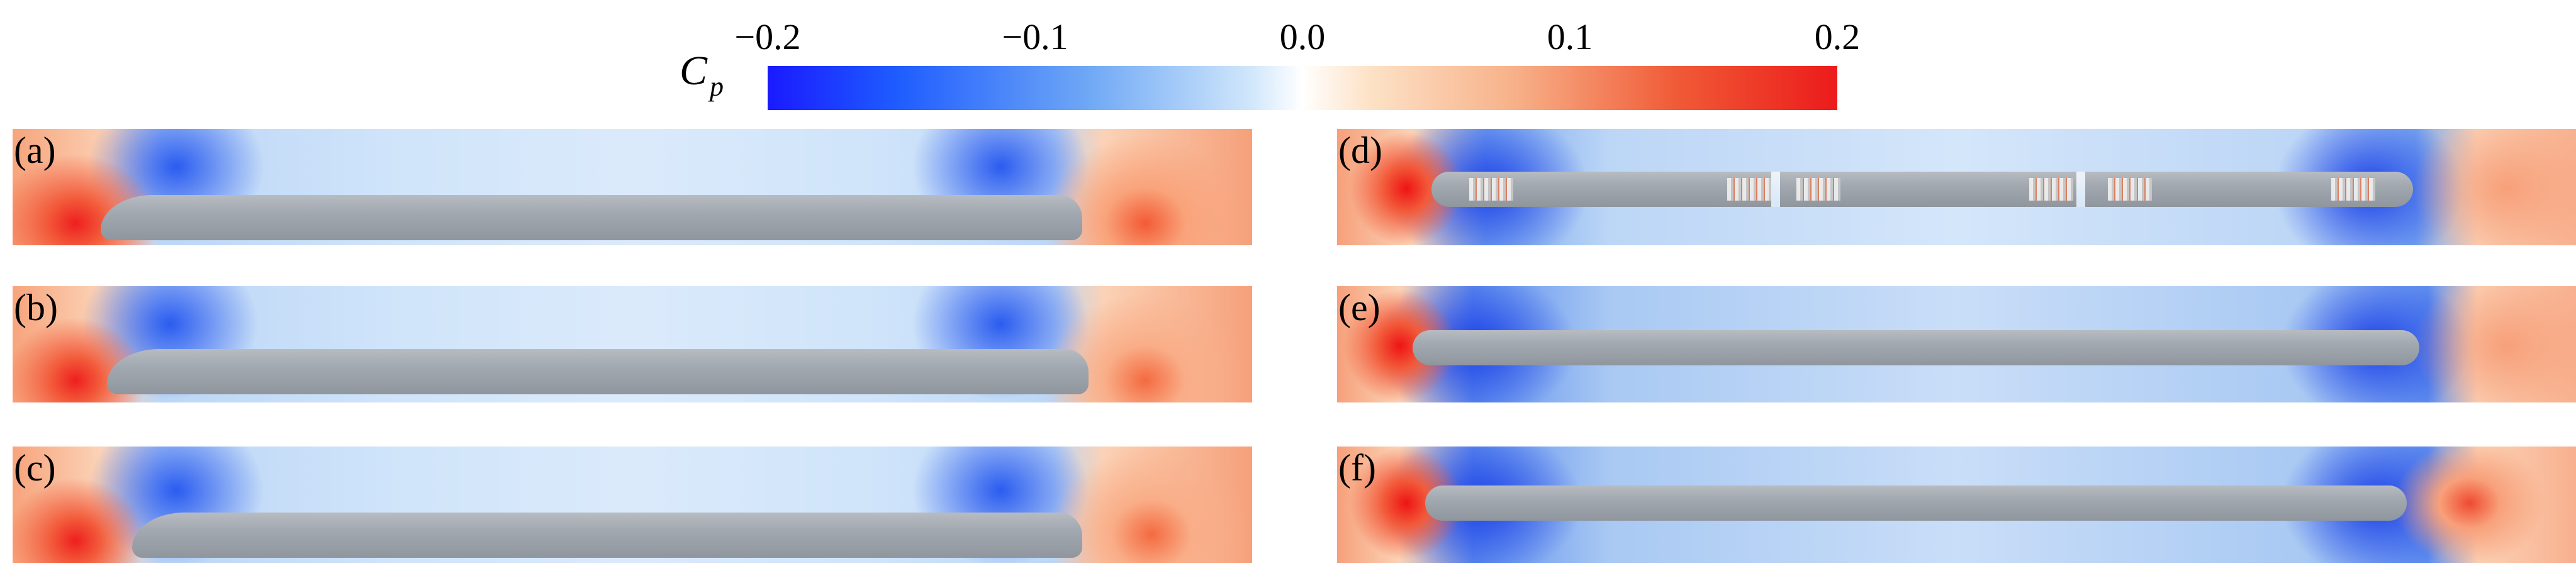 Image resolution: width=2576 pixels, height=588 pixels. What do you see at coordinates (632, 187) in the screenshot?
I see `panel-a: (a)` at bounding box center [632, 187].